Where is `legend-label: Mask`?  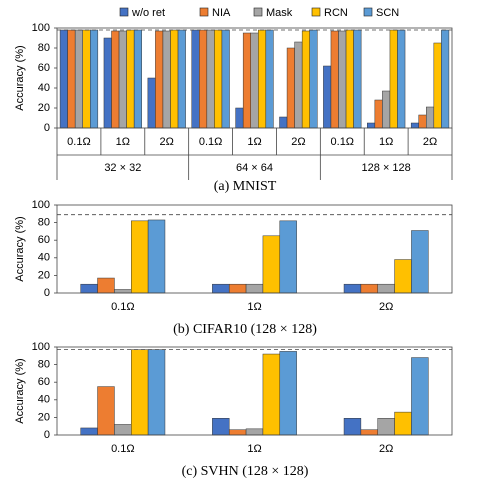
legend-label: Mask is located at coordinates (279, 13).